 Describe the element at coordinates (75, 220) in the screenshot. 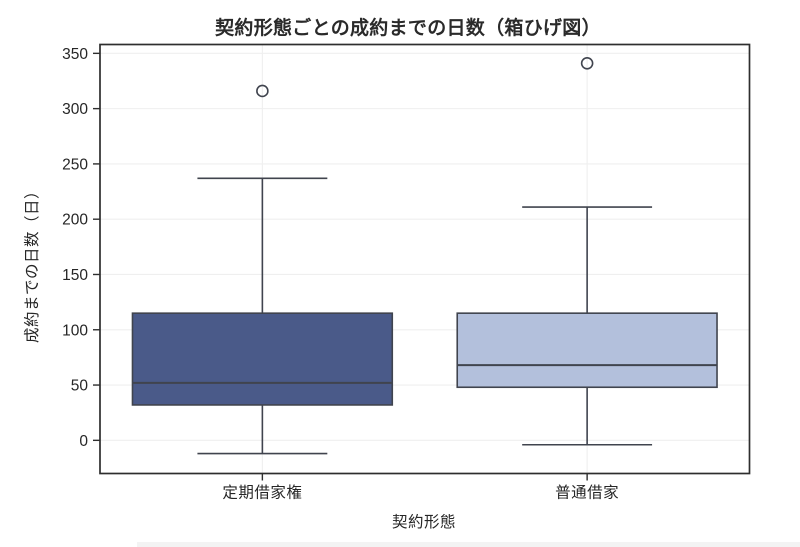

I see `y-tick-label: 200` at that location.